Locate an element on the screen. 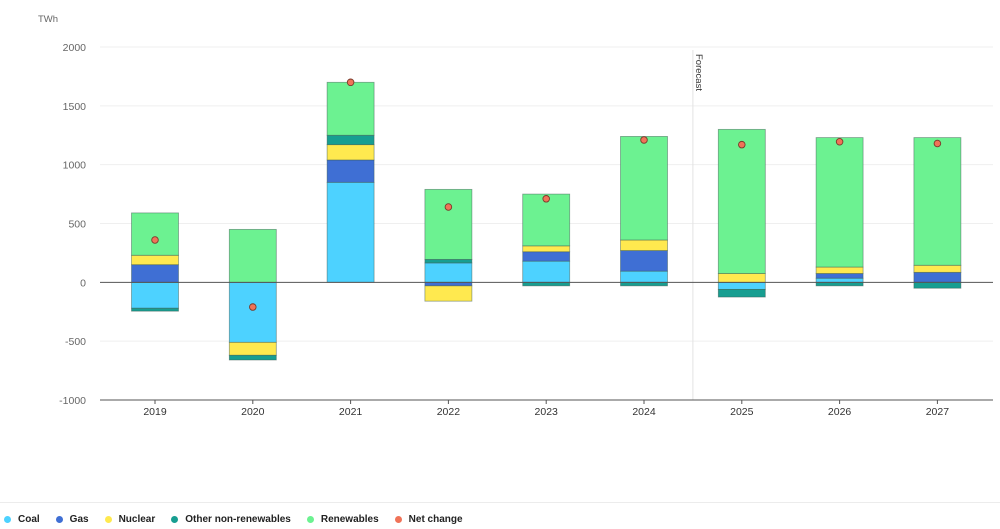 The width and height of the screenshot is (1000, 529). bar-stack-2024 is located at coordinates (644, 211).